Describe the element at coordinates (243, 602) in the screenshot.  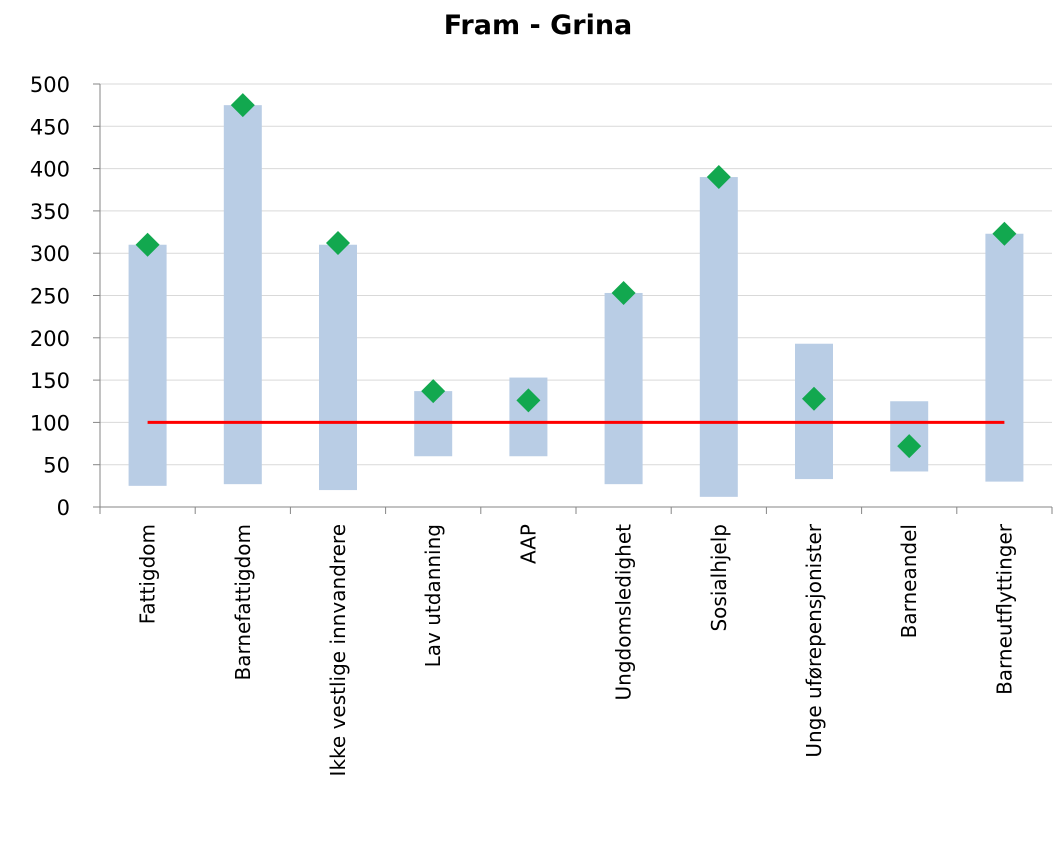
I see `x-tick-label: Barnefattigdom` at that location.